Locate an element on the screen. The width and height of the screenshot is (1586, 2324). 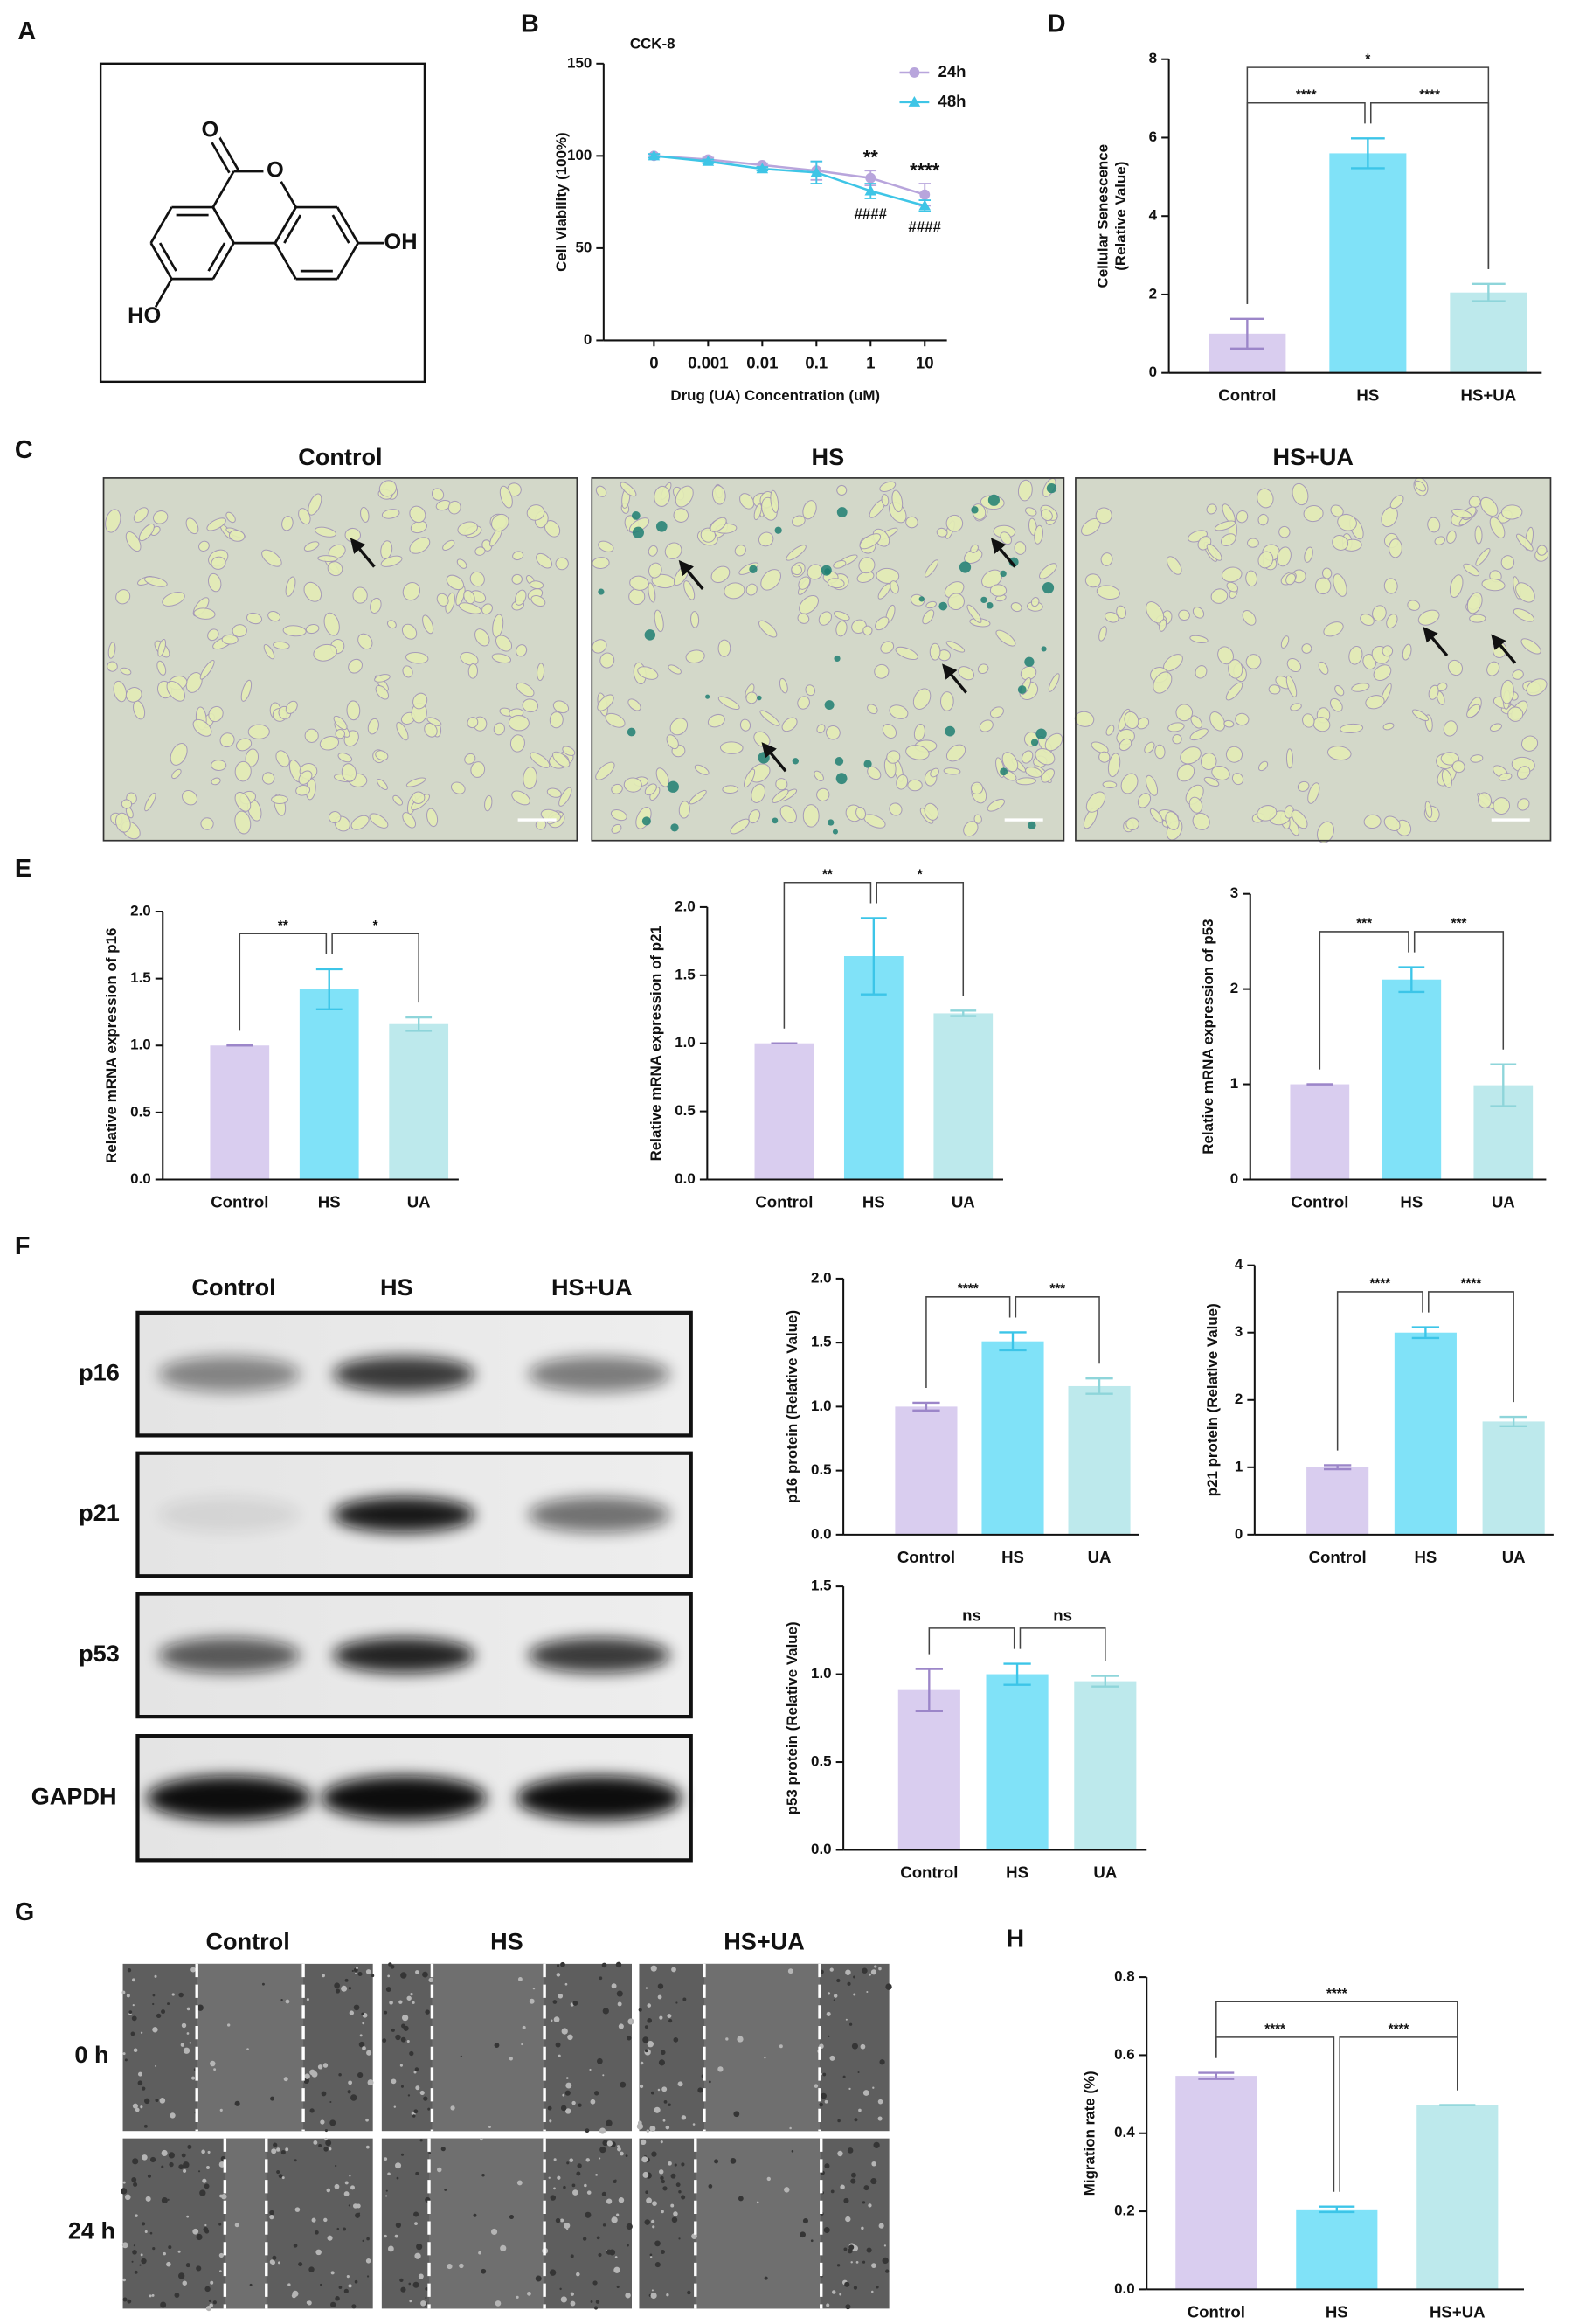
x-tick-label: Control is located at coordinates (929, 1872).